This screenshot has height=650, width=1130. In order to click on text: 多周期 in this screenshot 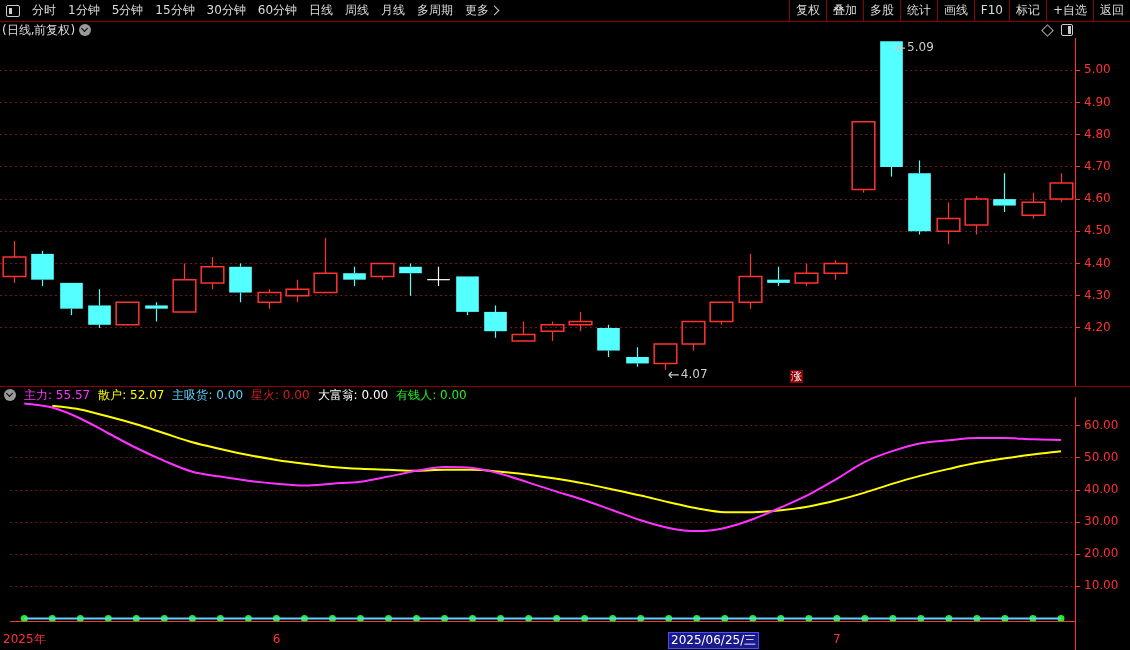, I will do `click(435, 10)`.